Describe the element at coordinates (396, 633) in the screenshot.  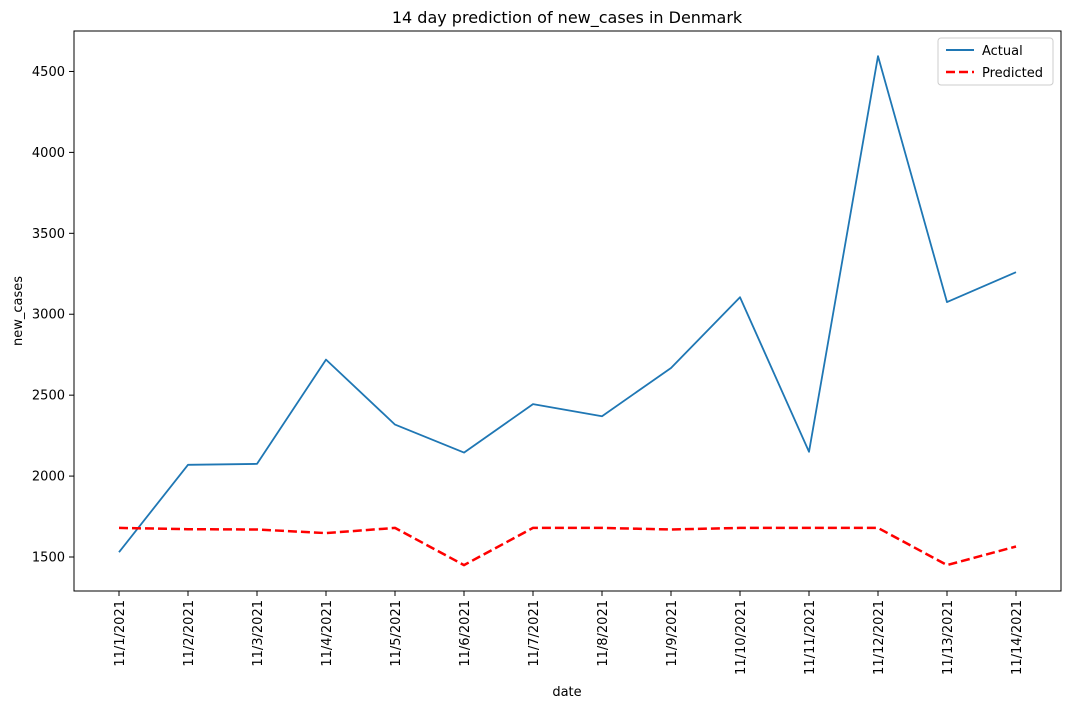
I see `x-tick-label: 11/5/2021` at that location.